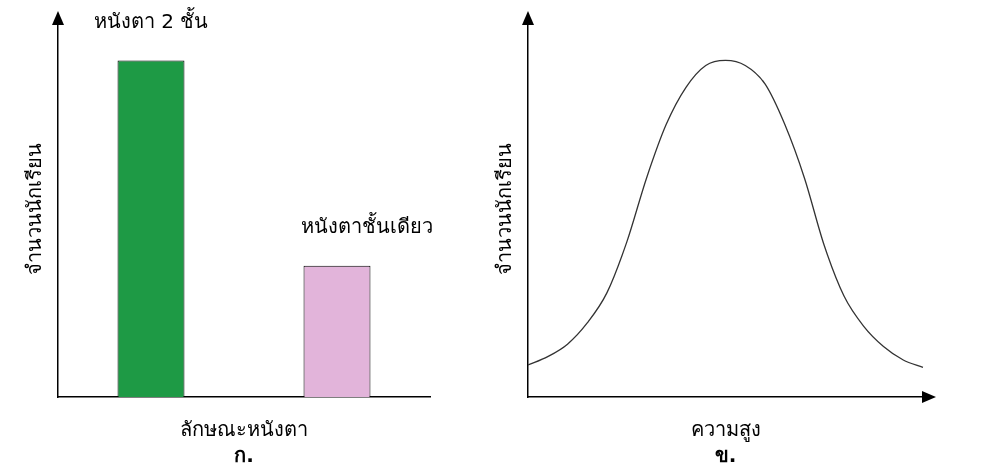  What do you see at coordinates (244, 429) in the screenshot?
I see `x-axis-title: ลักษณะหนังตา` at bounding box center [244, 429].